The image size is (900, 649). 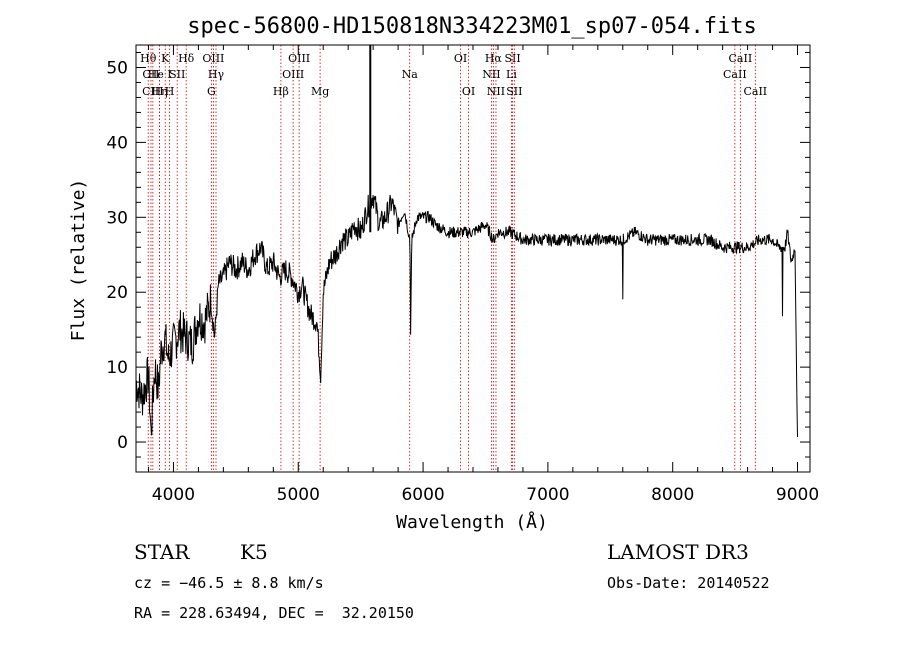 I want to click on y-axis-label: Flux (relative), so click(x=78, y=260).